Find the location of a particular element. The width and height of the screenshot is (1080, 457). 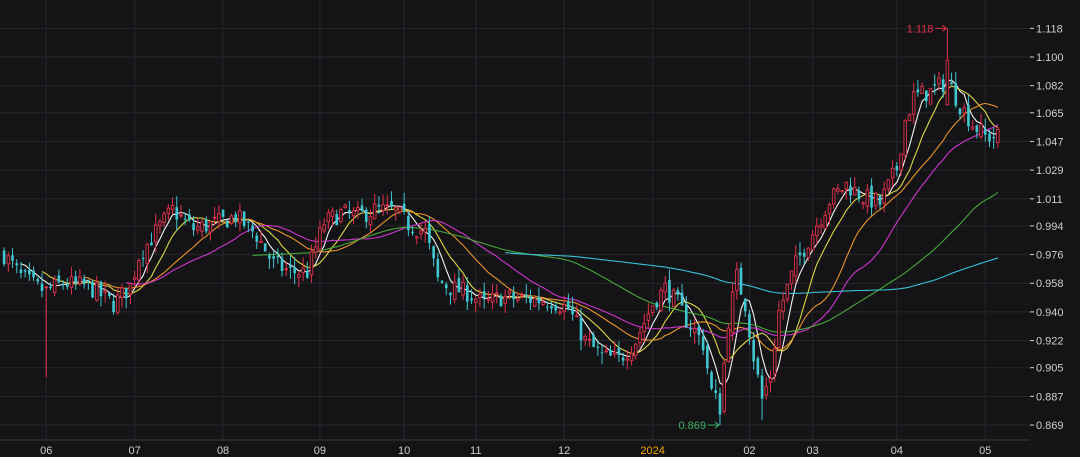

y-tick-label: 0.940 is located at coordinates (1050, 313).